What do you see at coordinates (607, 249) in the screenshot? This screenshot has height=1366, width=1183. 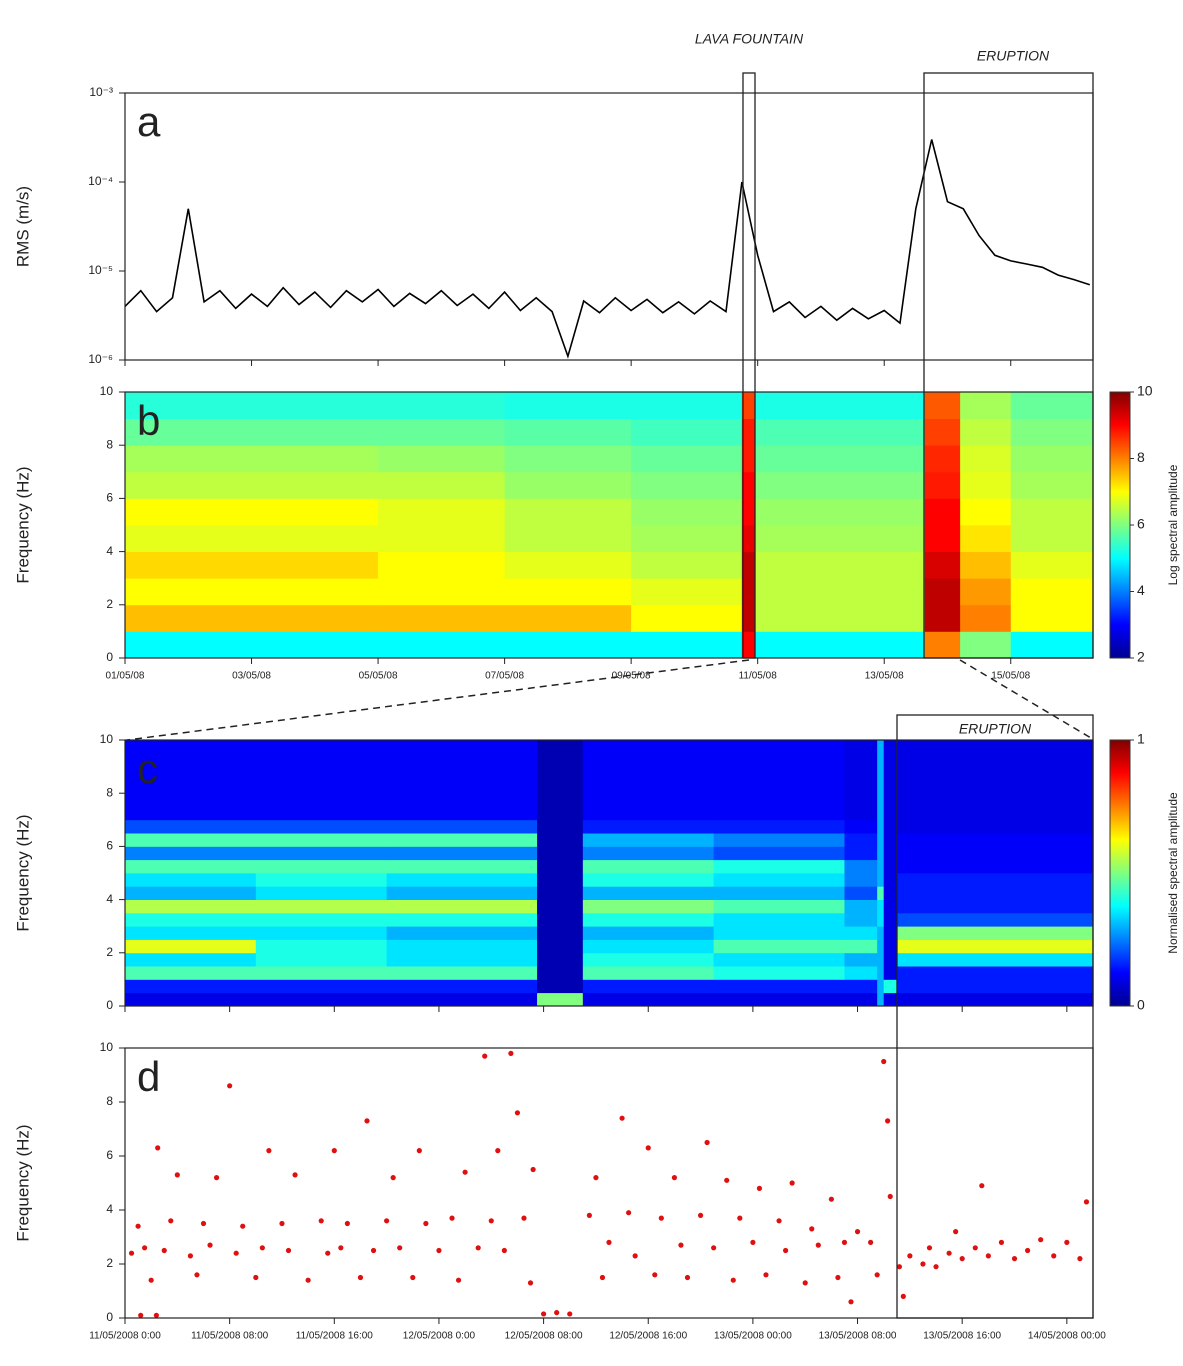 I see `rms-line` at bounding box center [607, 249].